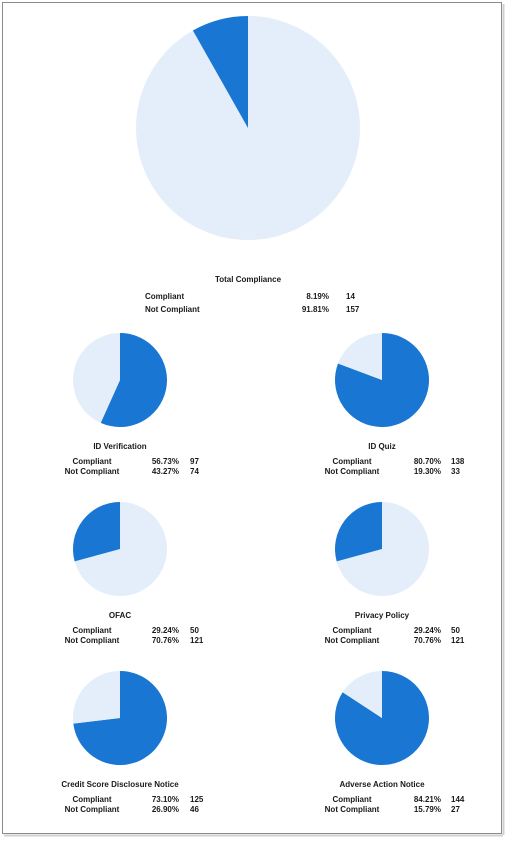 This screenshot has height=841, width=509. What do you see at coordinates (120, 784) in the screenshot?
I see `chart-title: Credit Score Disclosure Notice` at bounding box center [120, 784].